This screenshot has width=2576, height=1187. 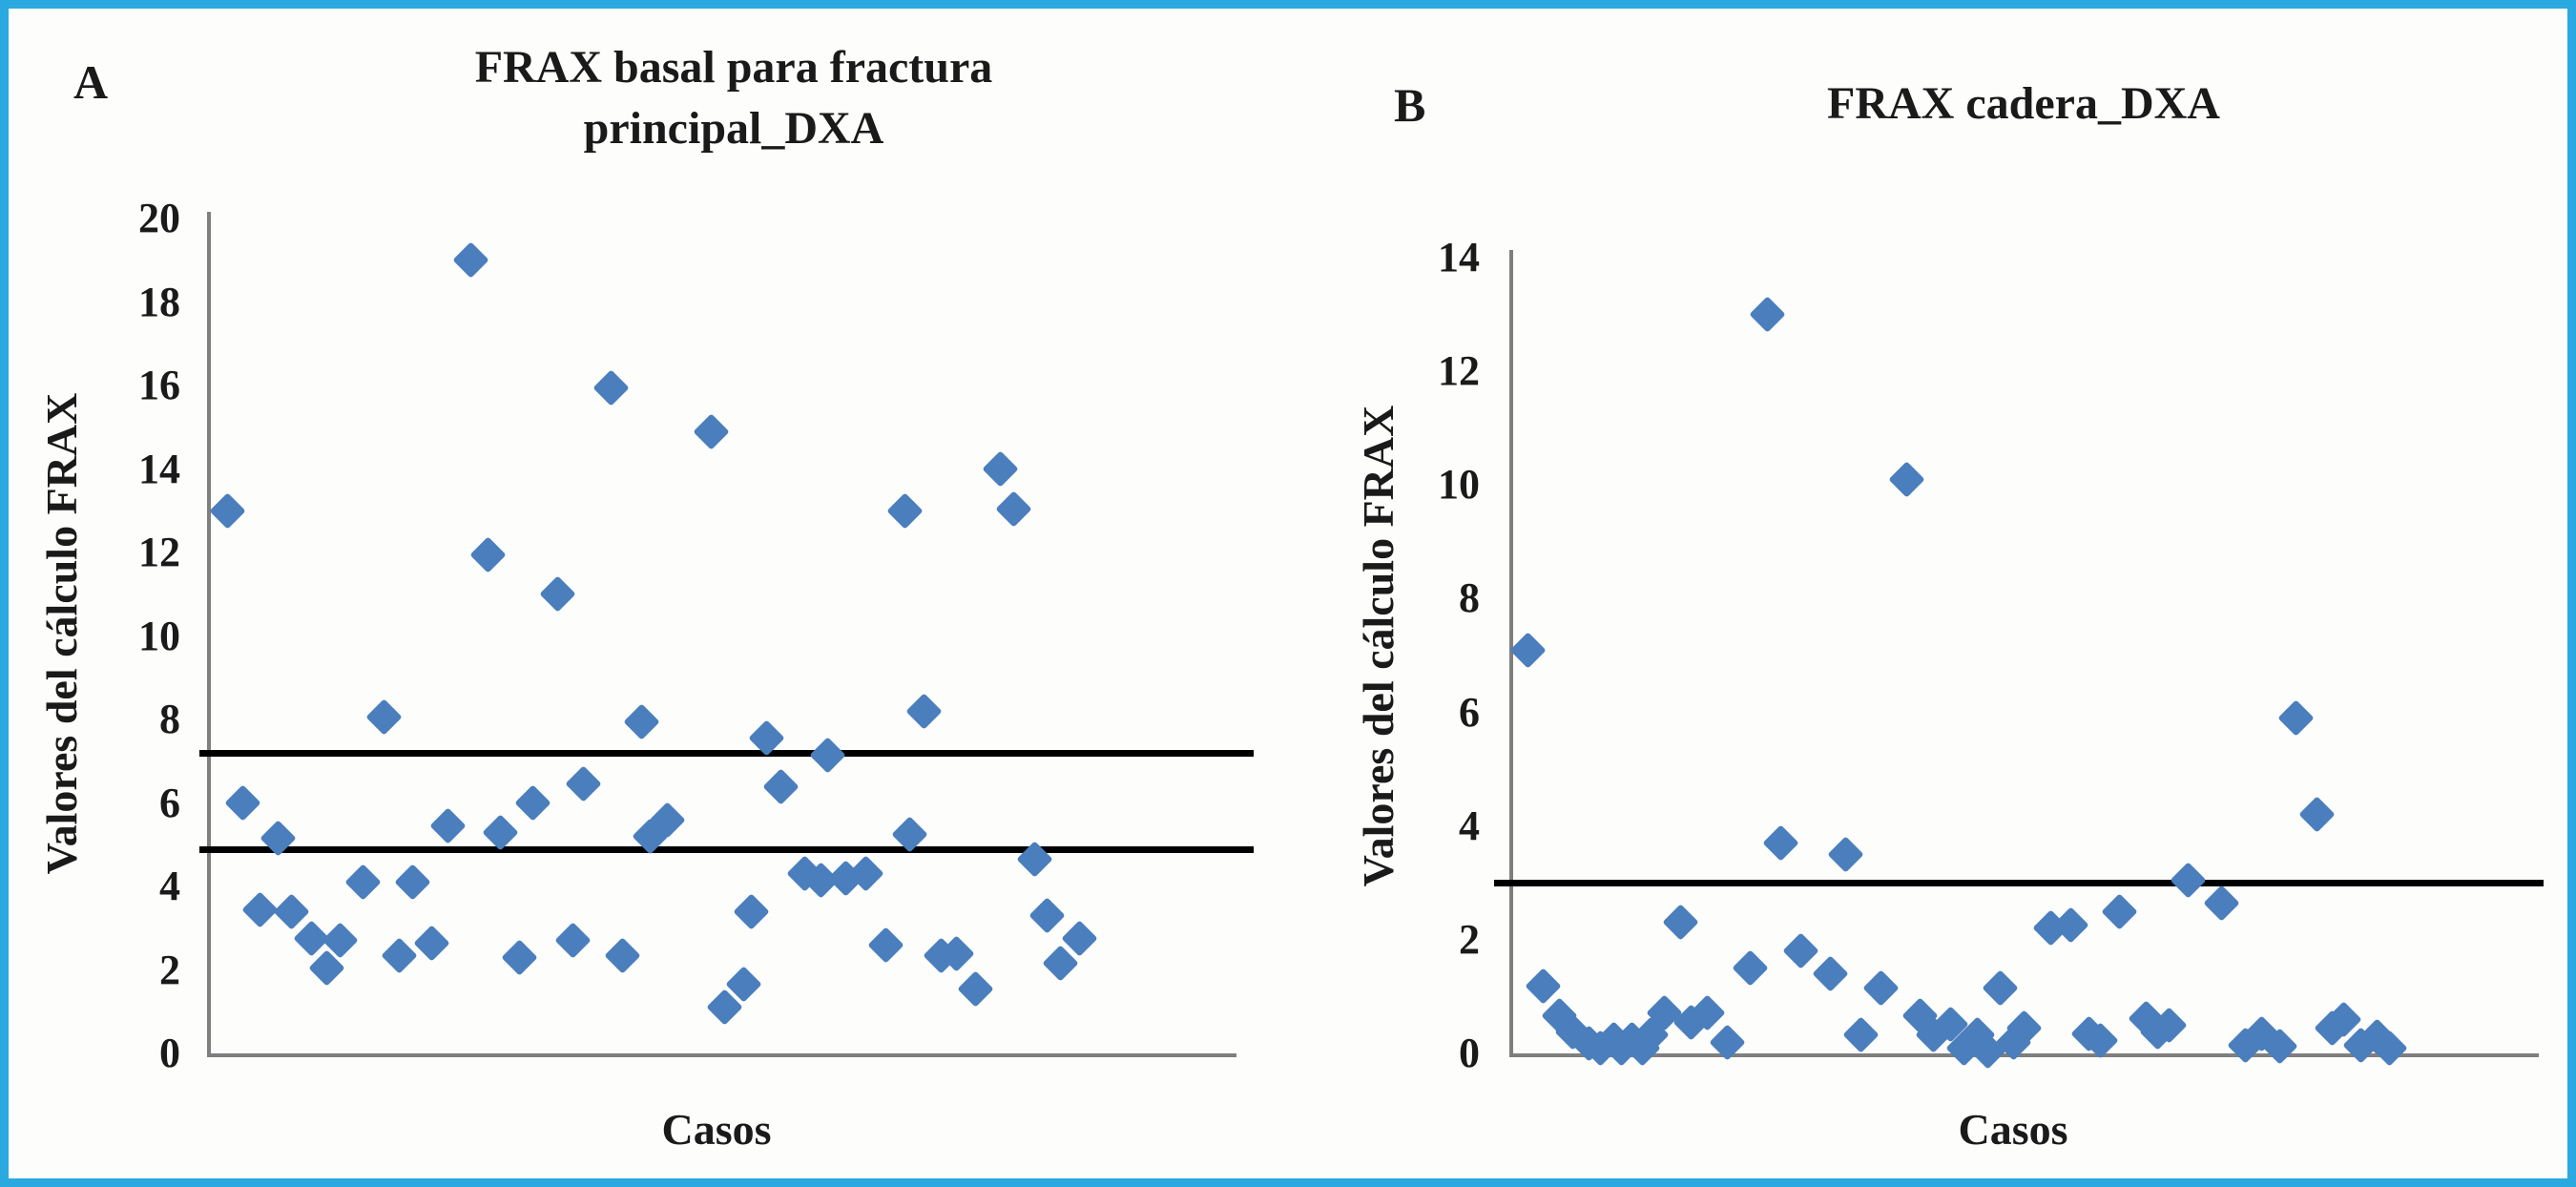 I want to click on panel-a-title-line1: FRAX basal para fractura, so click(x=733, y=67).